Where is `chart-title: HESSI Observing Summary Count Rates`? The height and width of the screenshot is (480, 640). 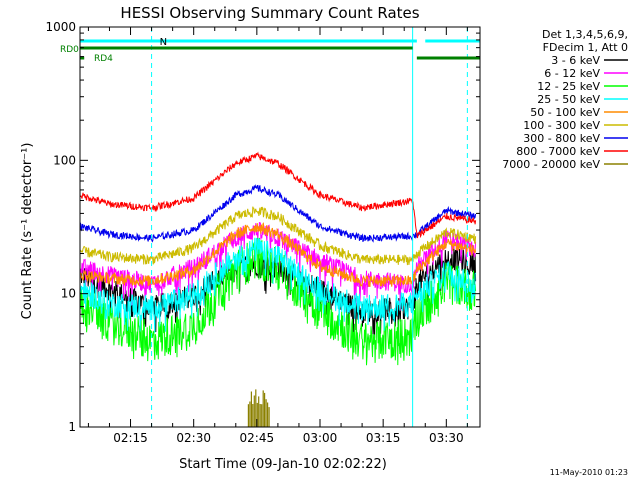
chart-title: HESSI Observing Summary Count Rates is located at coordinates (269, 13).